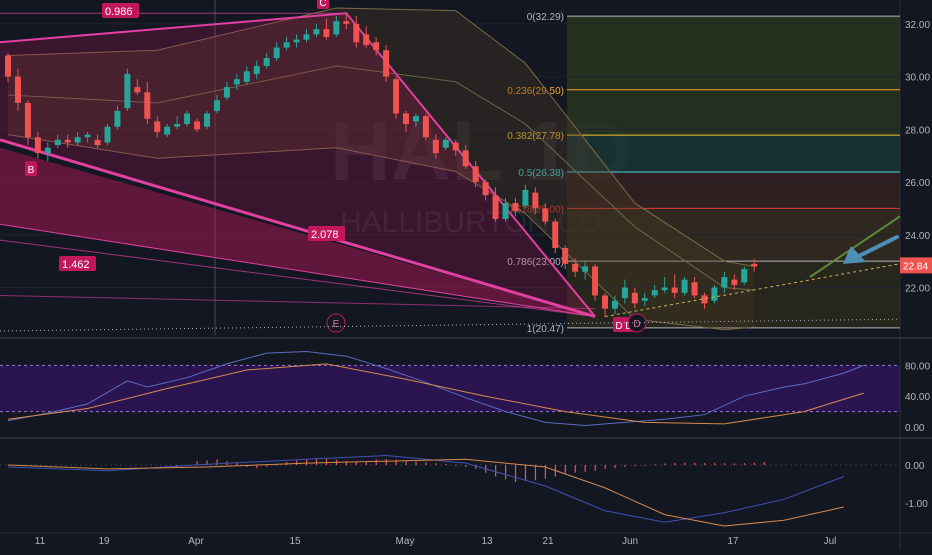 This screenshot has height=555, width=932. I want to click on time-axis-label: 19, so click(104, 541).